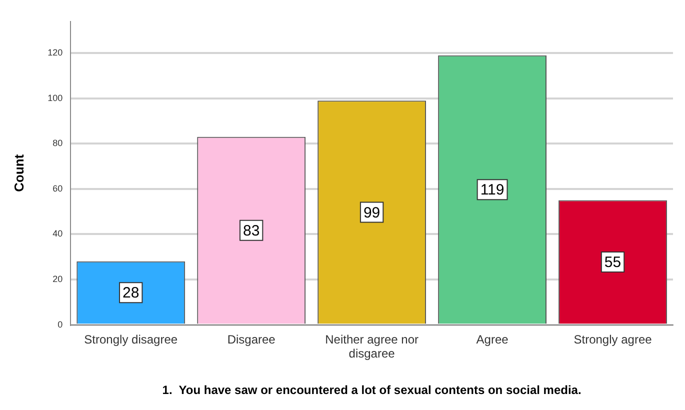  I want to click on y-tick-label: 60, so click(57, 188).